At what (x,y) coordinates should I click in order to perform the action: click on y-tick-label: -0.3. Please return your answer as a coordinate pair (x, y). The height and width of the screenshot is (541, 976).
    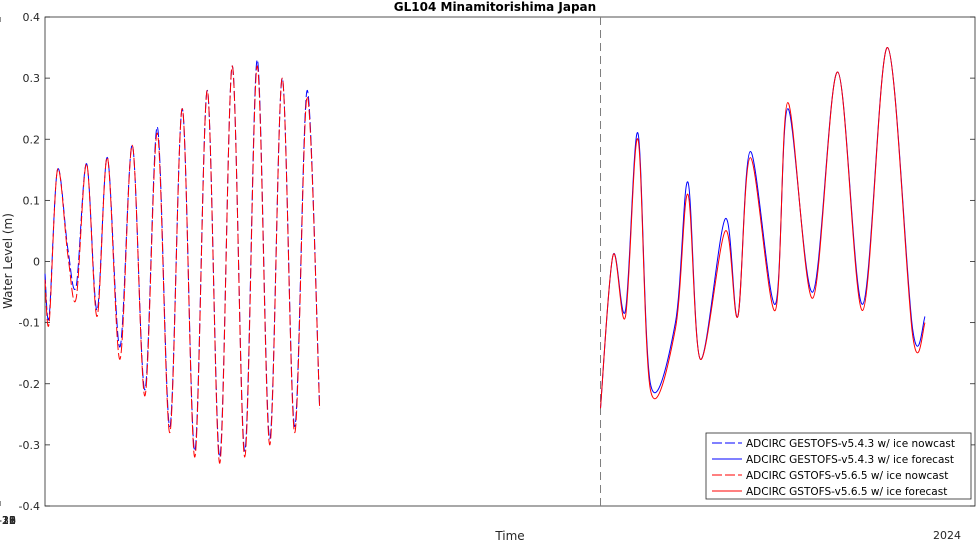
    Looking at the image, I should click on (29, 445).